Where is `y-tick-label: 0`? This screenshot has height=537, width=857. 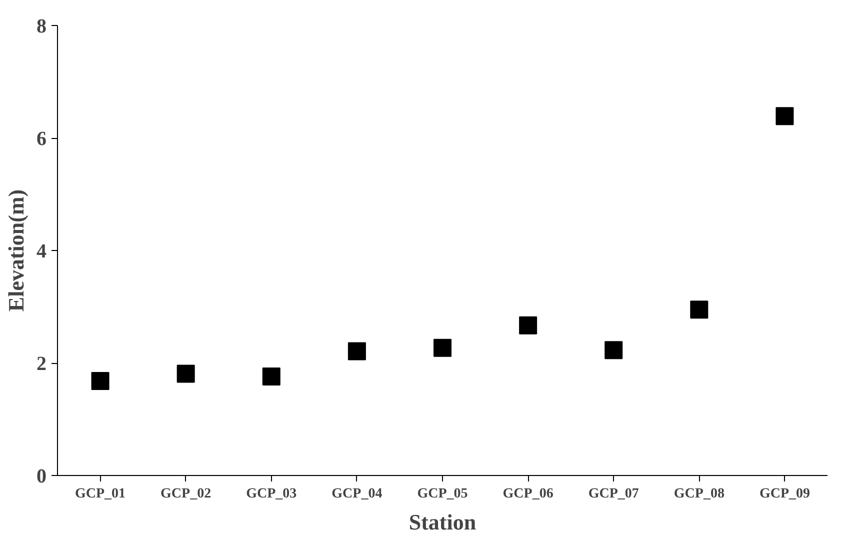 y-tick-label: 0 is located at coordinates (41, 477).